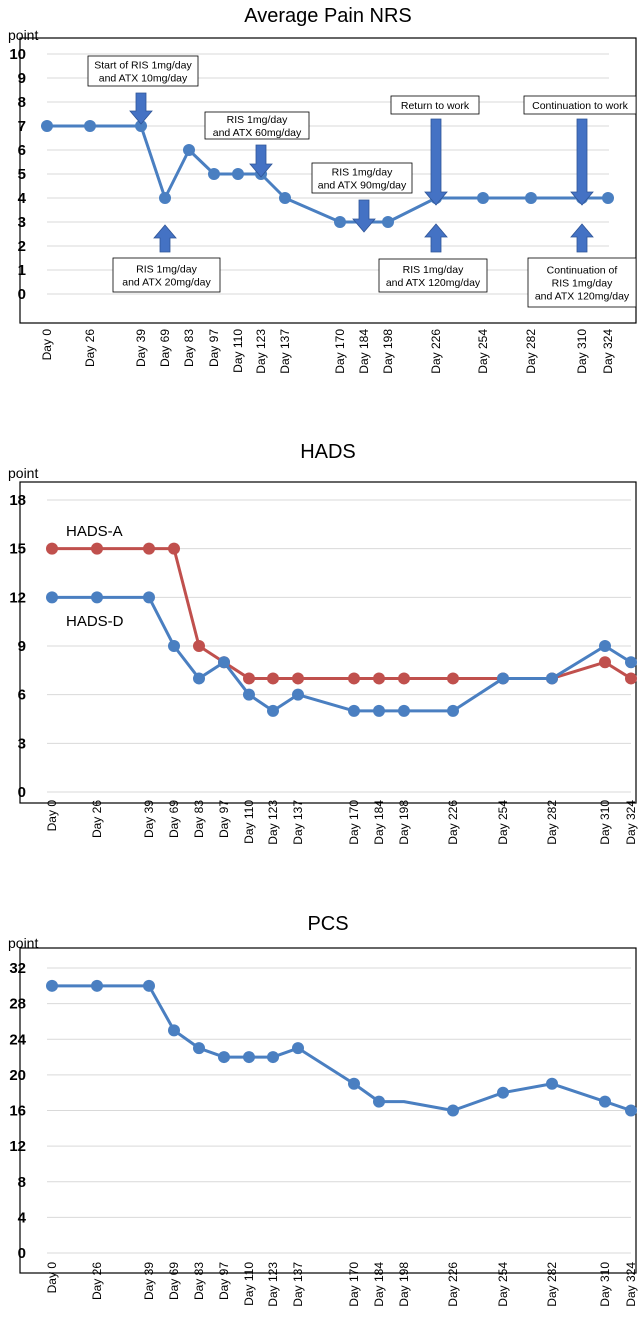 The height and width of the screenshot is (1317, 642). What do you see at coordinates (22, 1217) in the screenshot?
I see `y-tick-label: 4` at bounding box center [22, 1217].